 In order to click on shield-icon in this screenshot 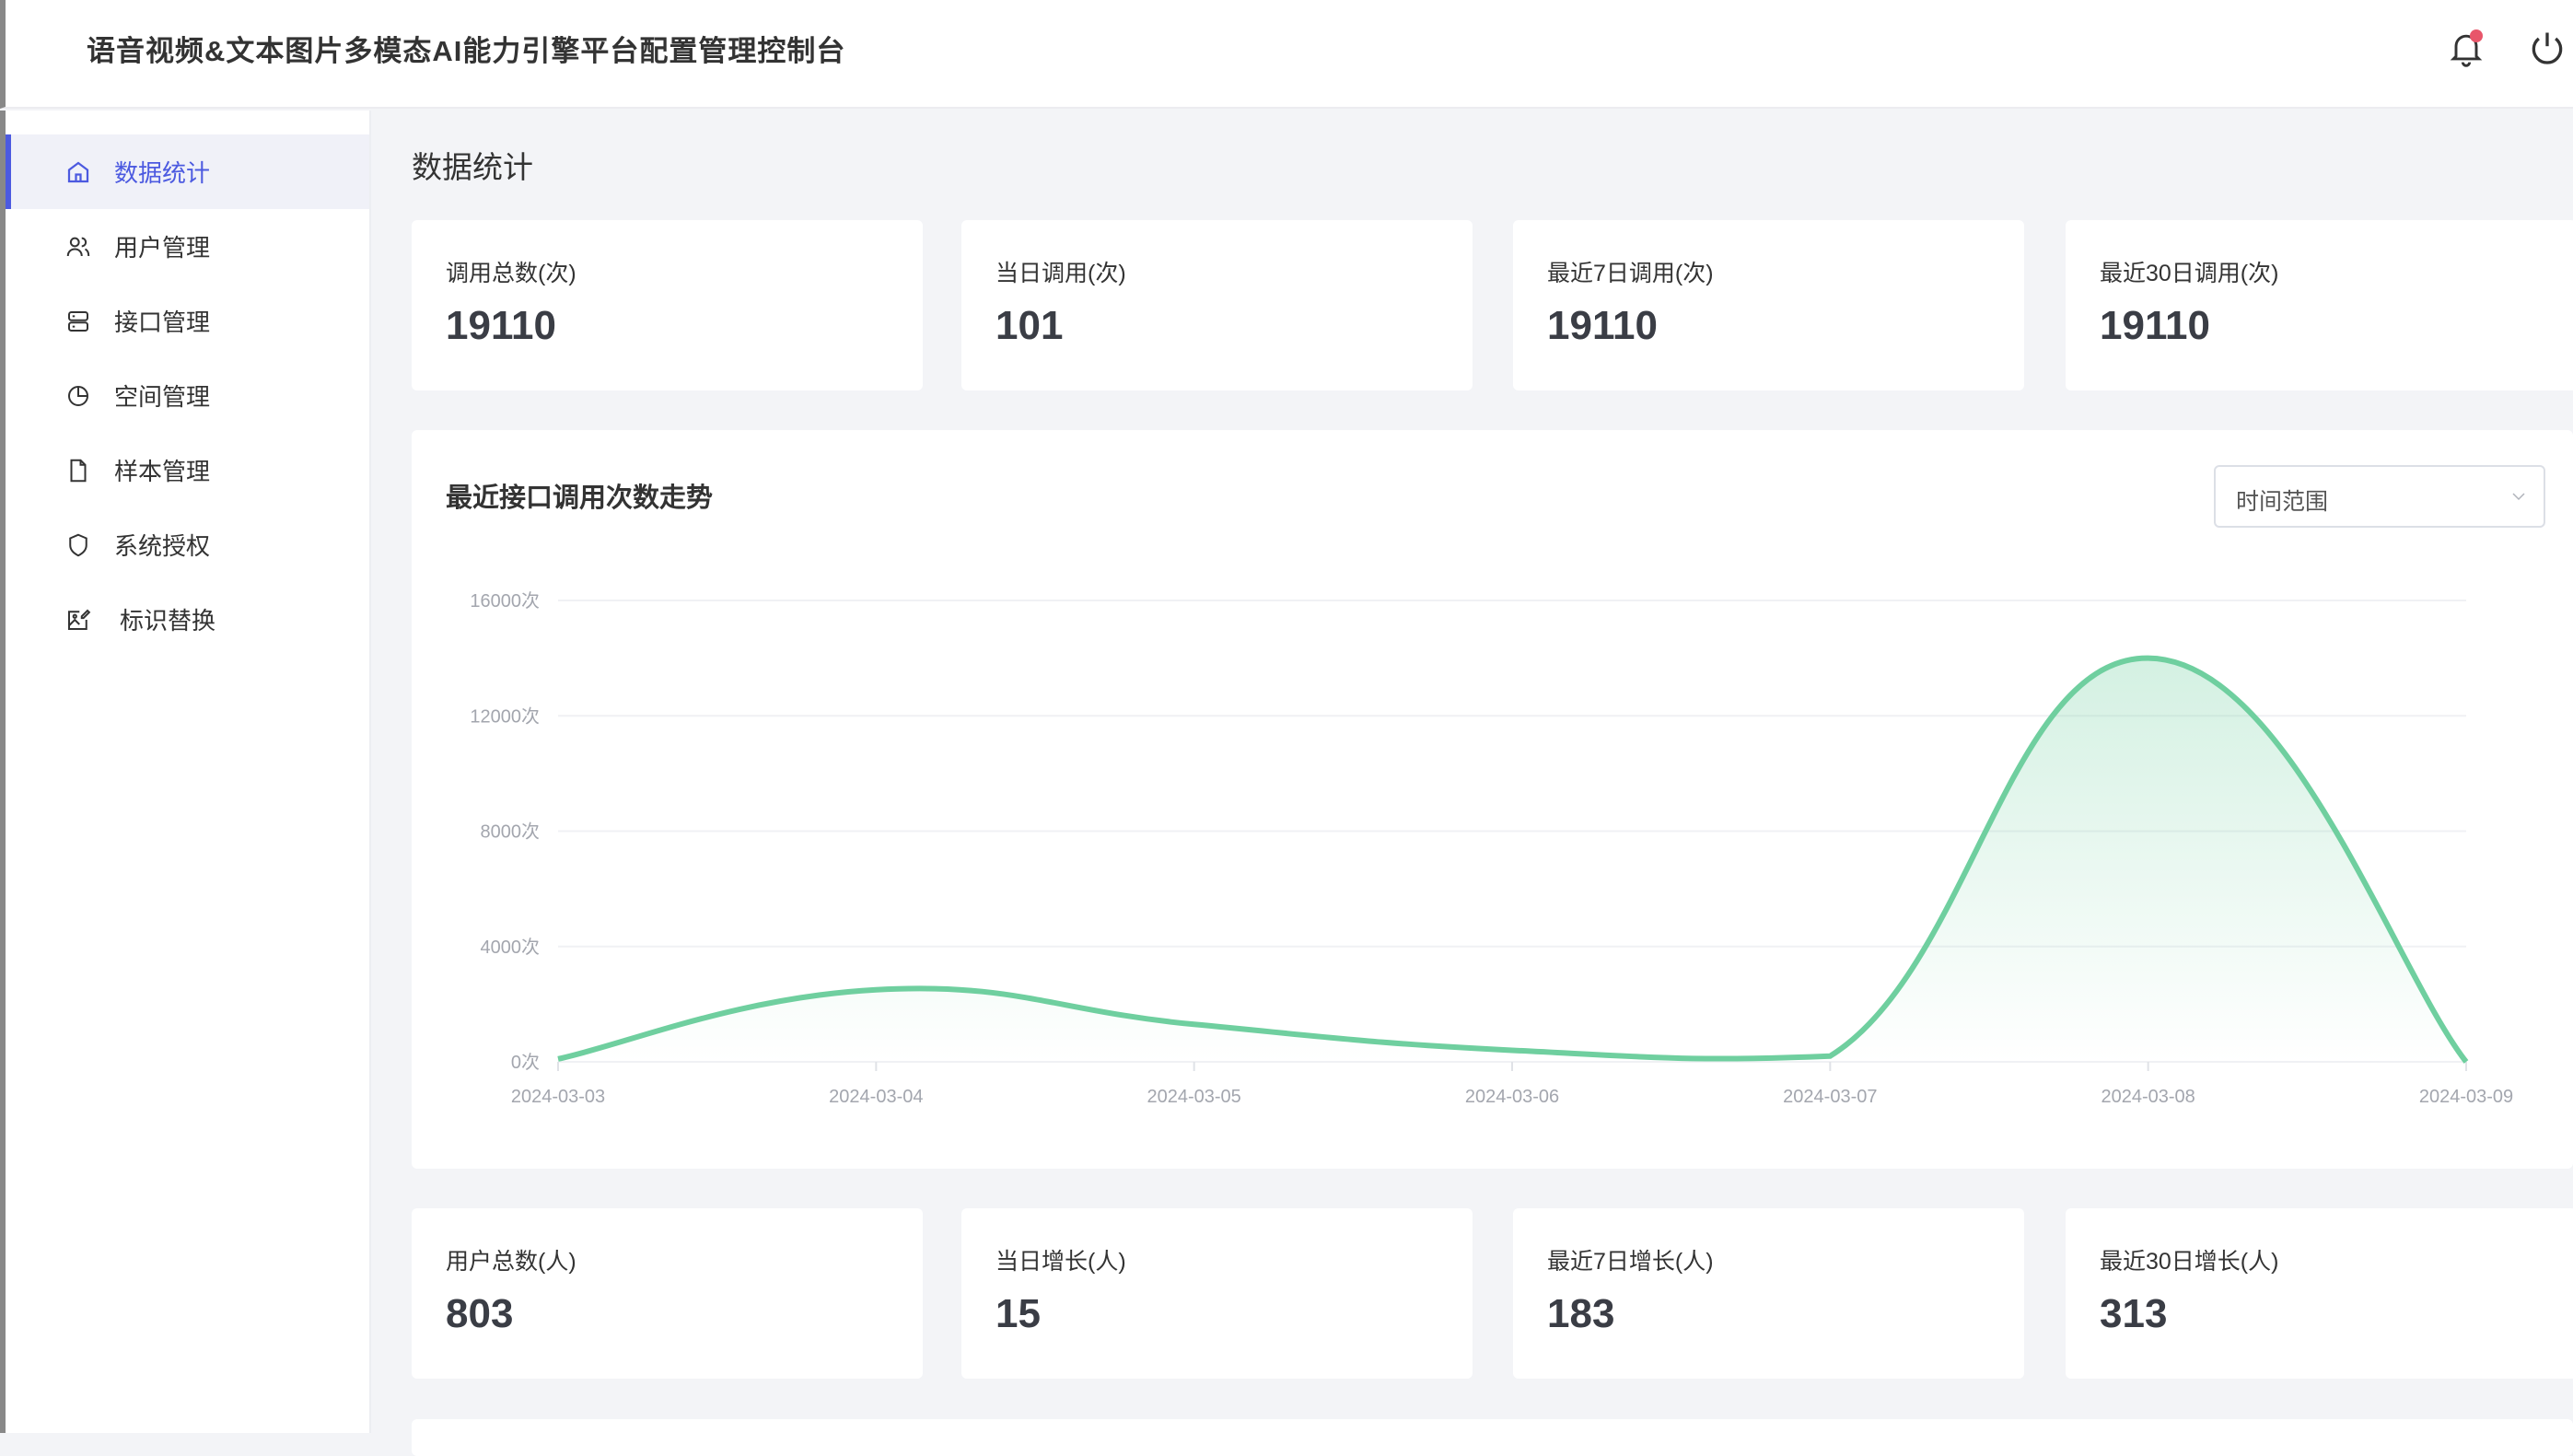, I will do `click(78, 544)`.